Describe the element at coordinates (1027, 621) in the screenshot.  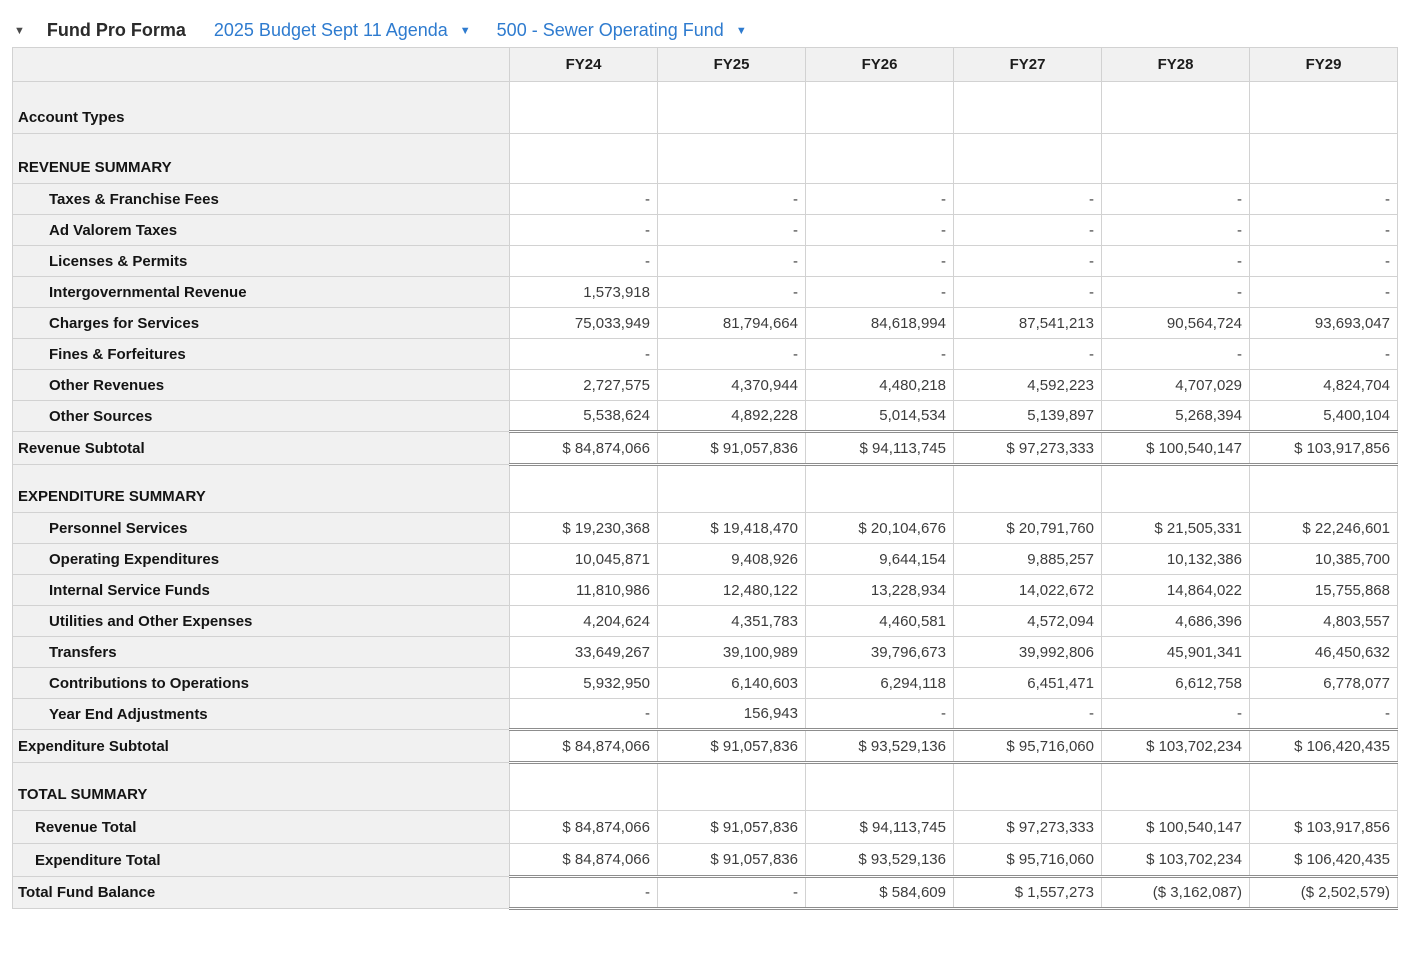
I see `cell-utilities-and-other-expenses-fy27: 4,572,094` at that location.